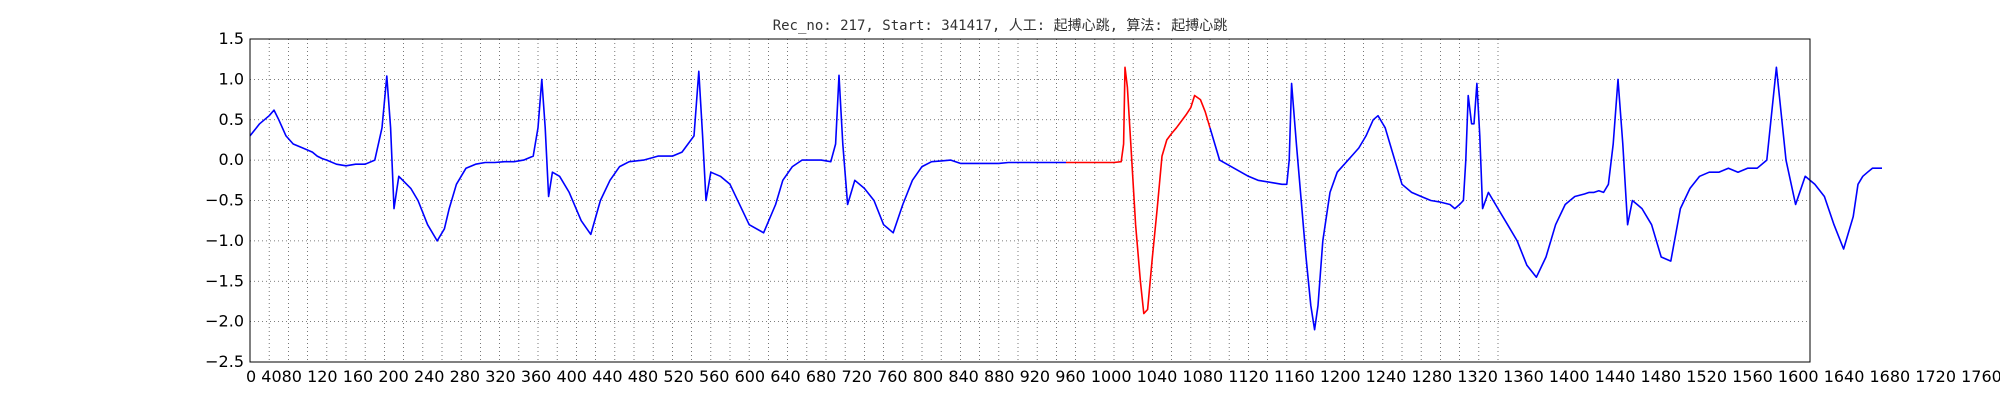 The width and height of the screenshot is (2000, 400). What do you see at coordinates (231, 119) in the screenshot?
I see `y-tick-label: 0.5` at bounding box center [231, 119].